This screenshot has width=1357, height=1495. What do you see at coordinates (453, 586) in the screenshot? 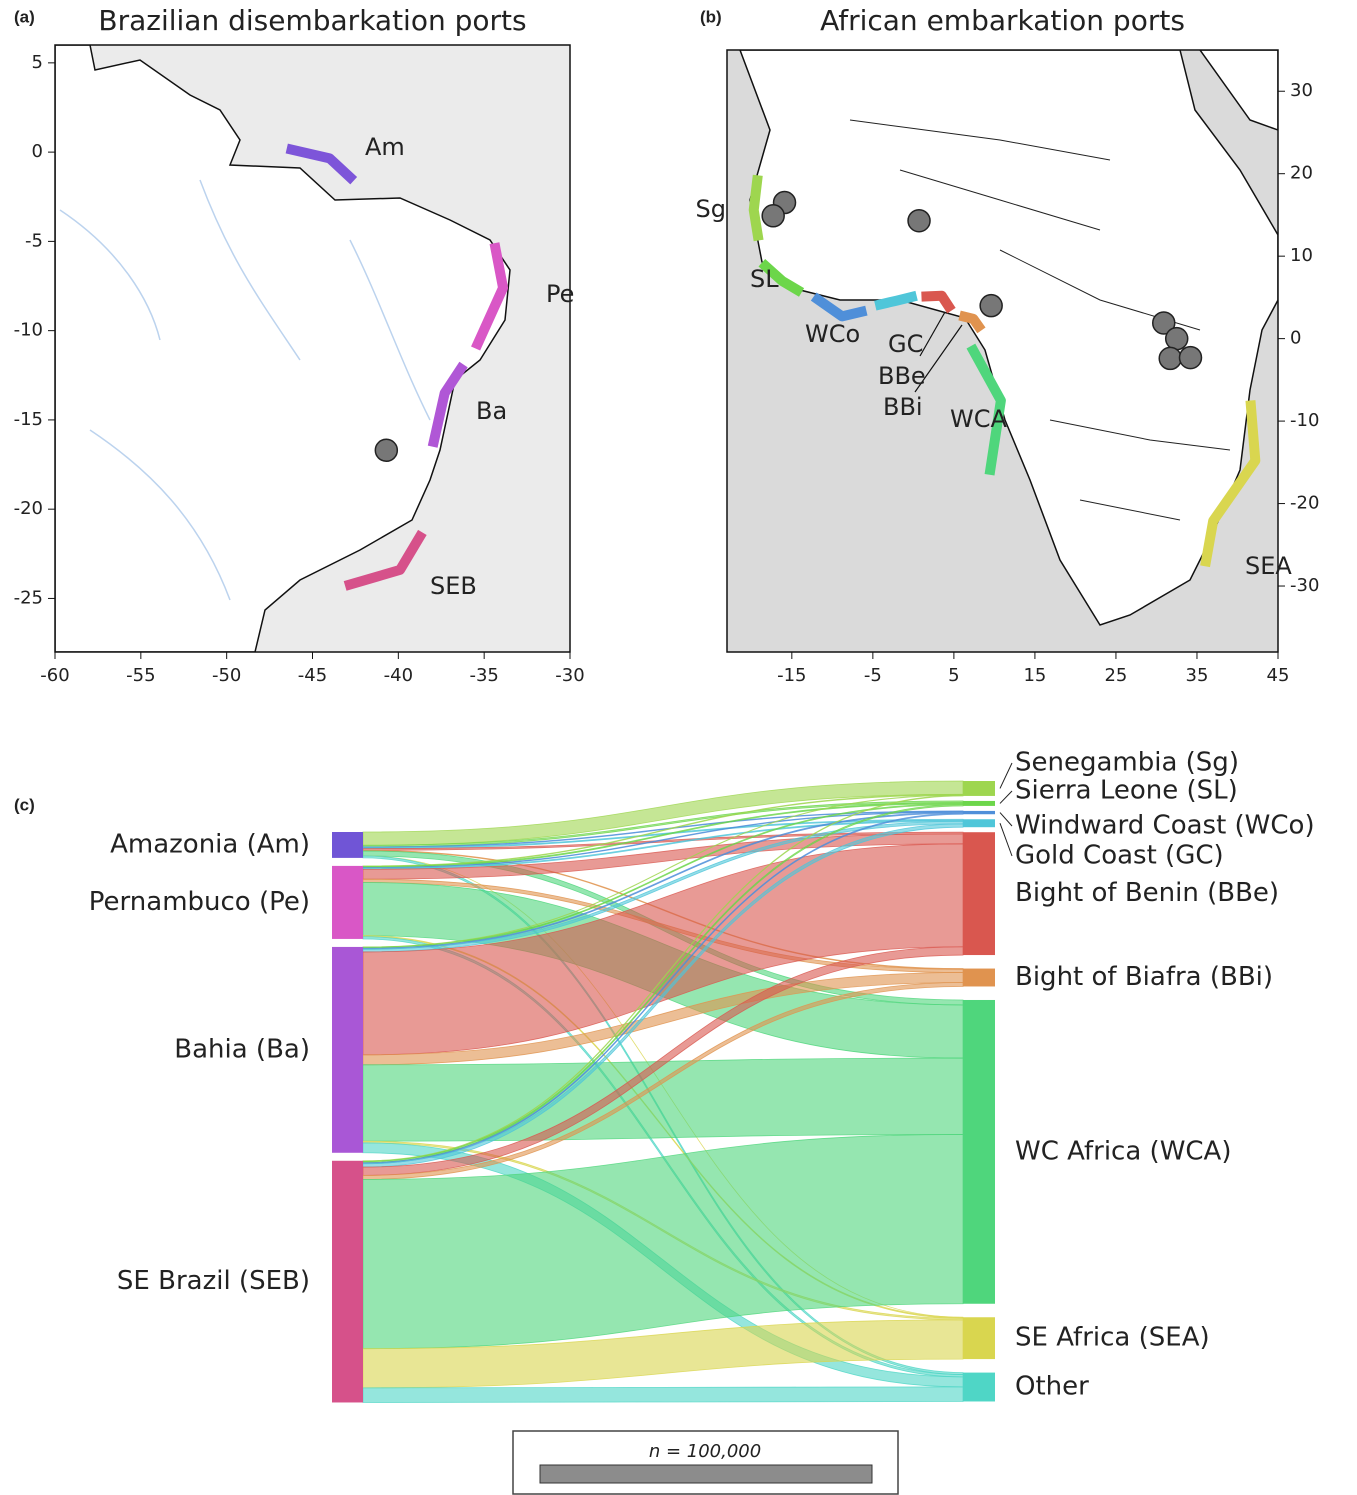
I see `region-label: SEB` at bounding box center [453, 586].